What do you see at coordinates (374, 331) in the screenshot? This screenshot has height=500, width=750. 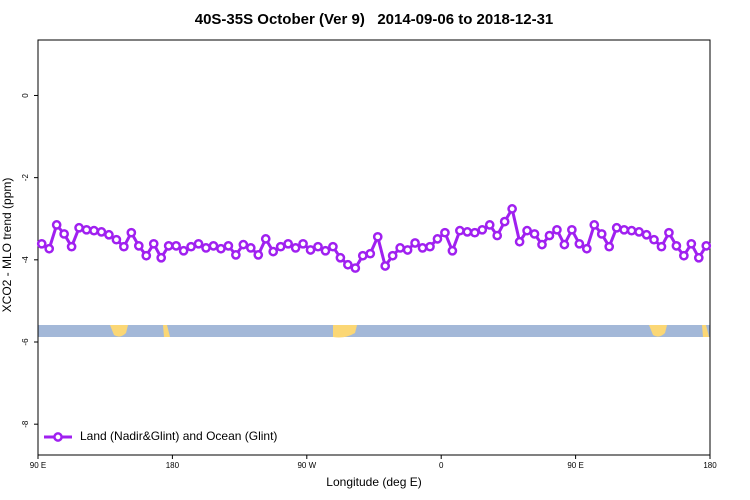 I see `surface-band` at bounding box center [374, 331].